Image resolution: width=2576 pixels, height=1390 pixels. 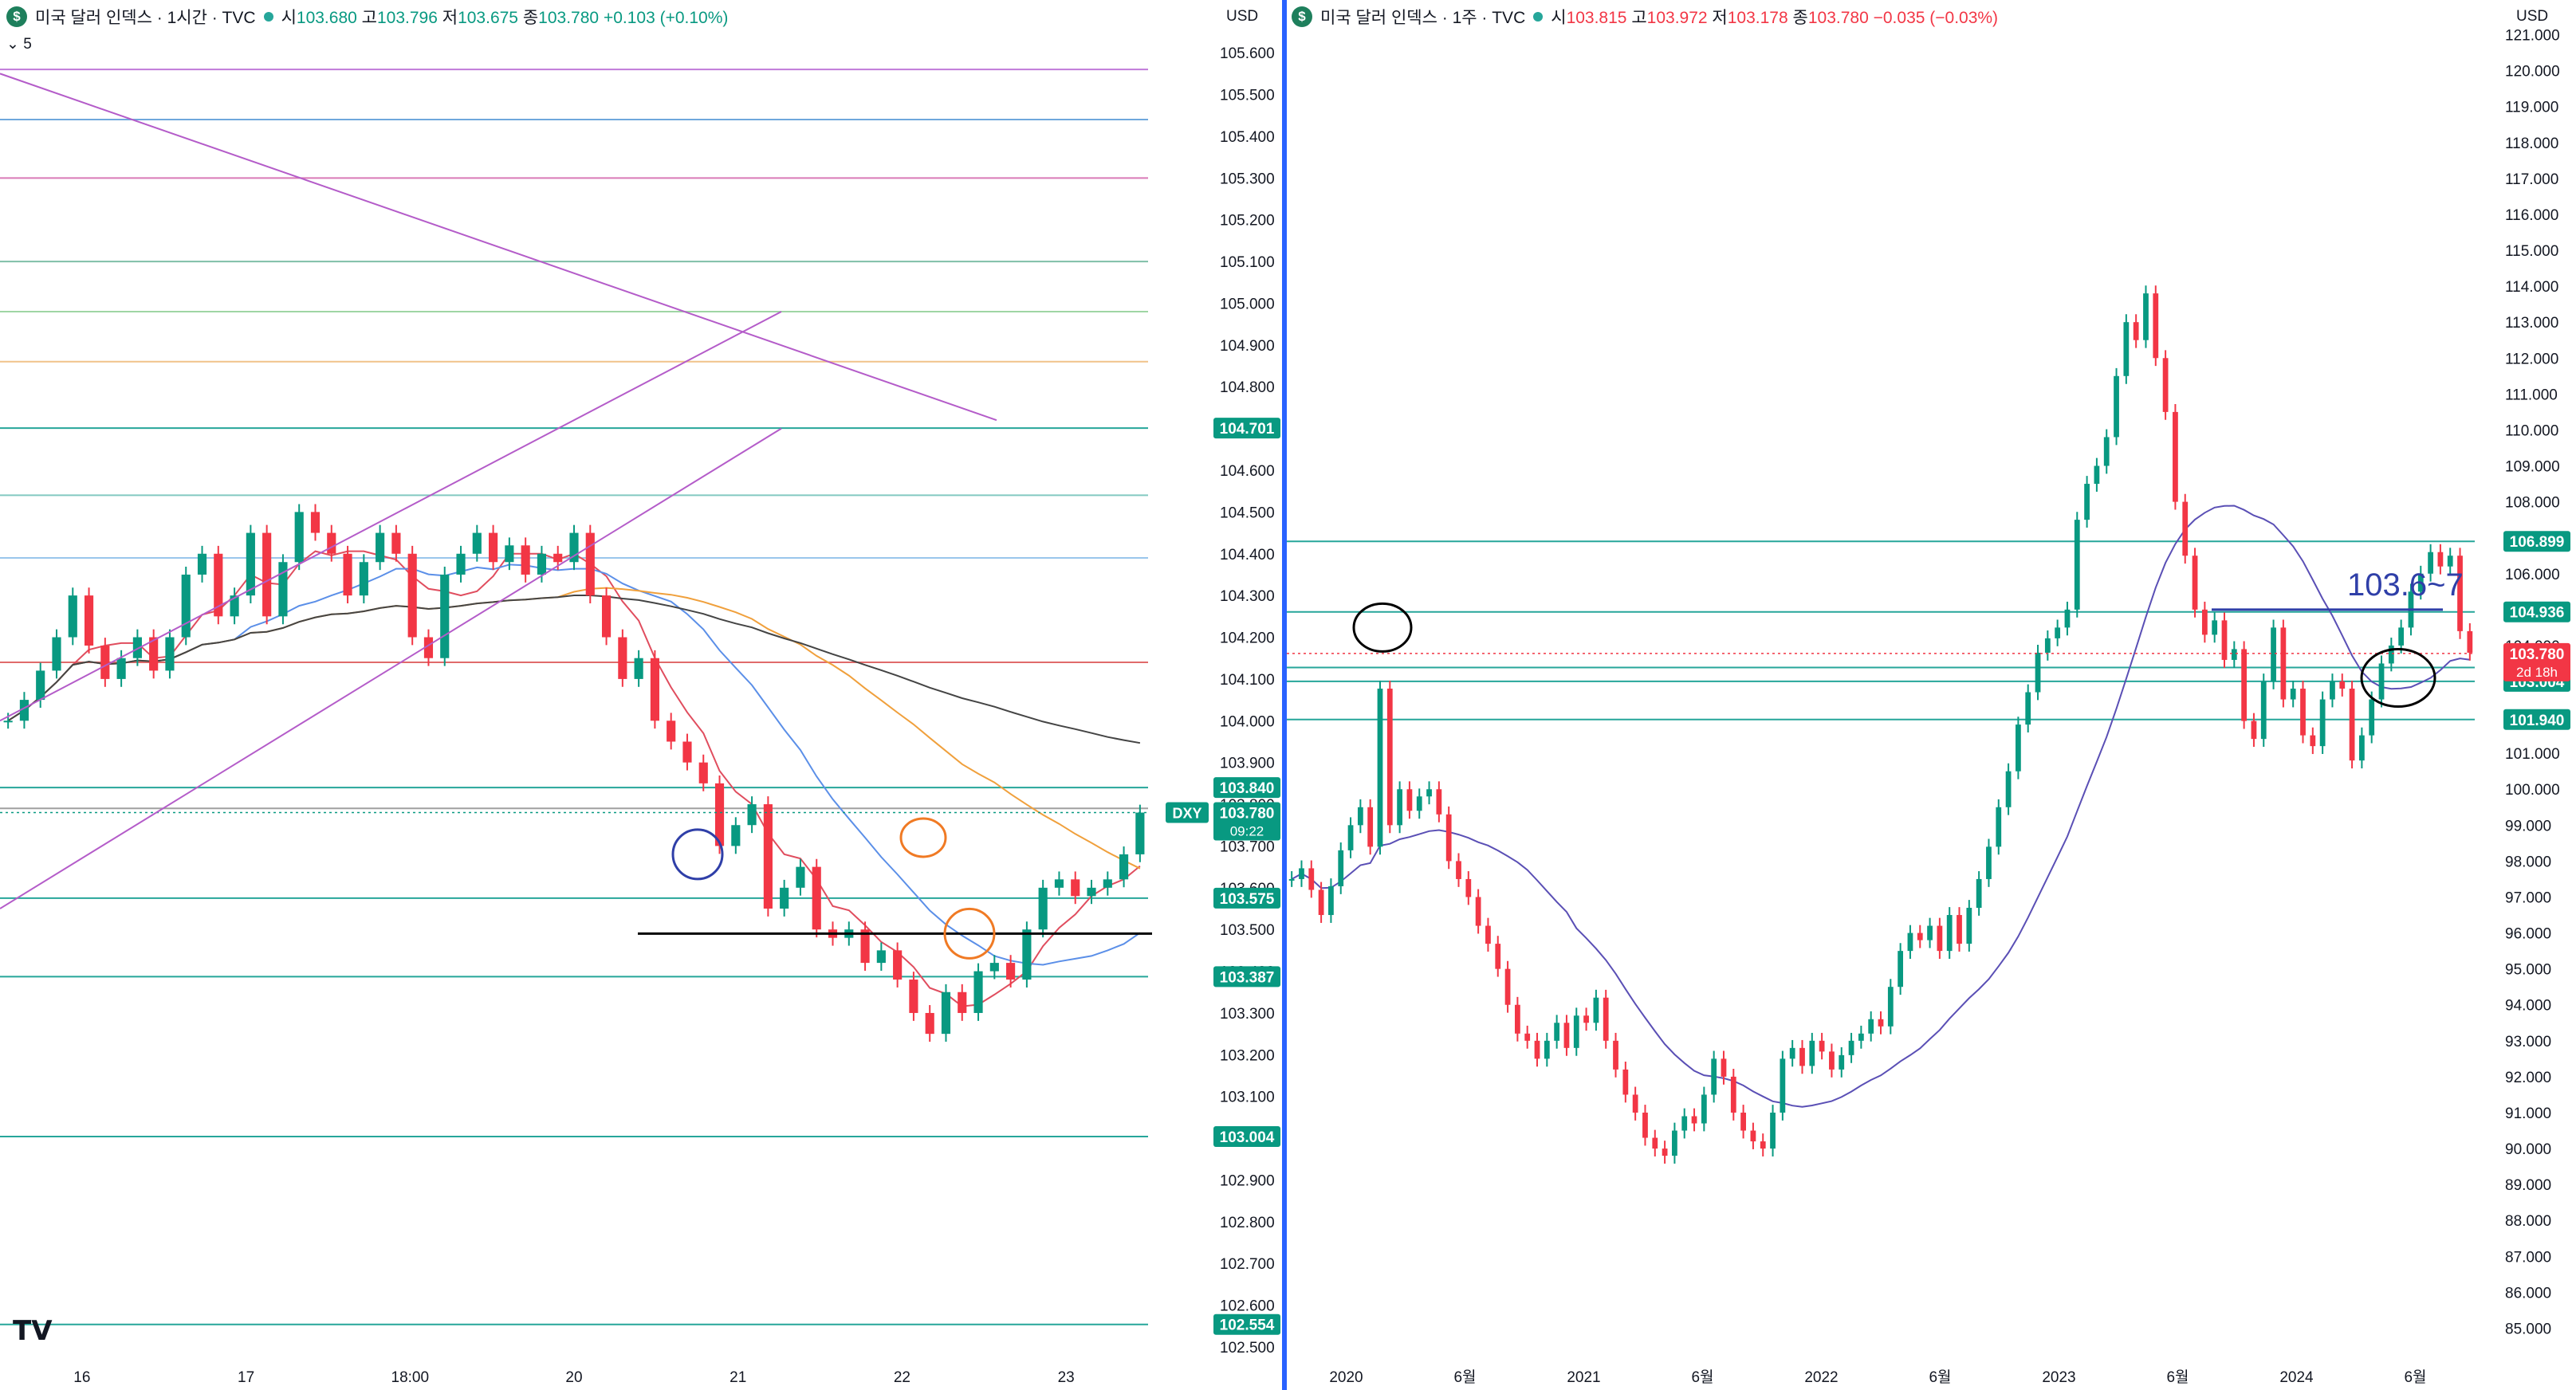 What do you see at coordinates (1248, 304) in the screenshot?
I see `y-tick-label: 105.000` at bounding box center [1248, 304].